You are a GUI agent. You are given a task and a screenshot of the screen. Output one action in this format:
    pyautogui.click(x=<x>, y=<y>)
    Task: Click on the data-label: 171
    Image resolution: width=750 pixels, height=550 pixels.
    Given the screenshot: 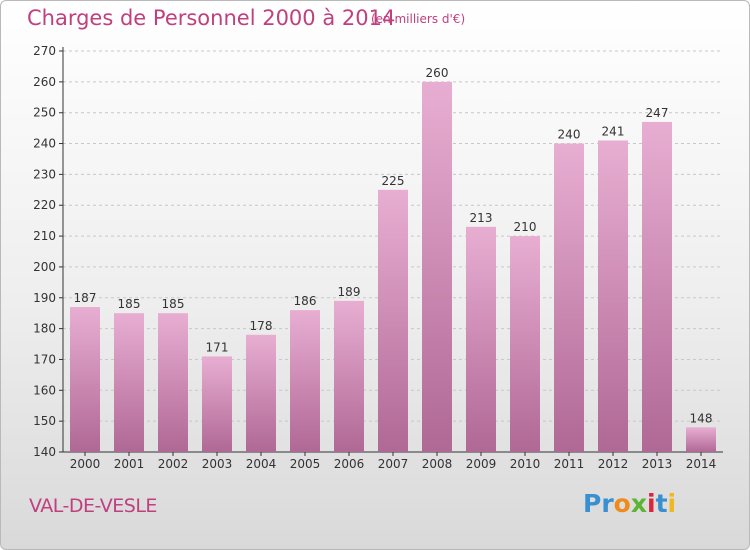 What is the action you would take?
    pyautogui.click(x=217, y=347)
    